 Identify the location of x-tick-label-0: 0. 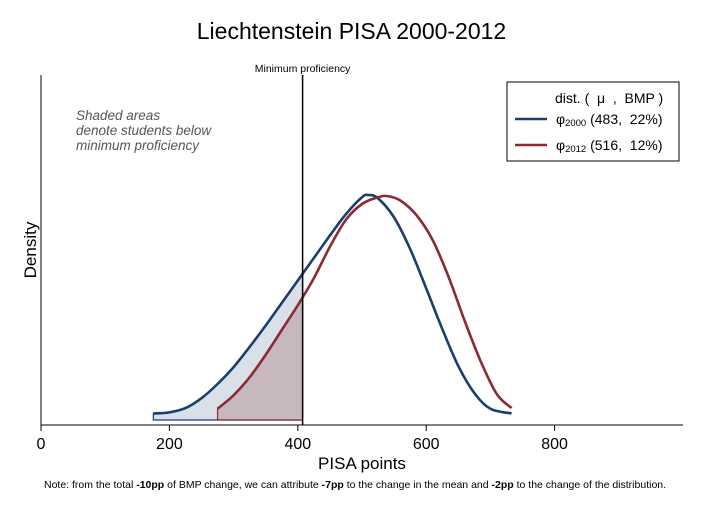
(41, 444).